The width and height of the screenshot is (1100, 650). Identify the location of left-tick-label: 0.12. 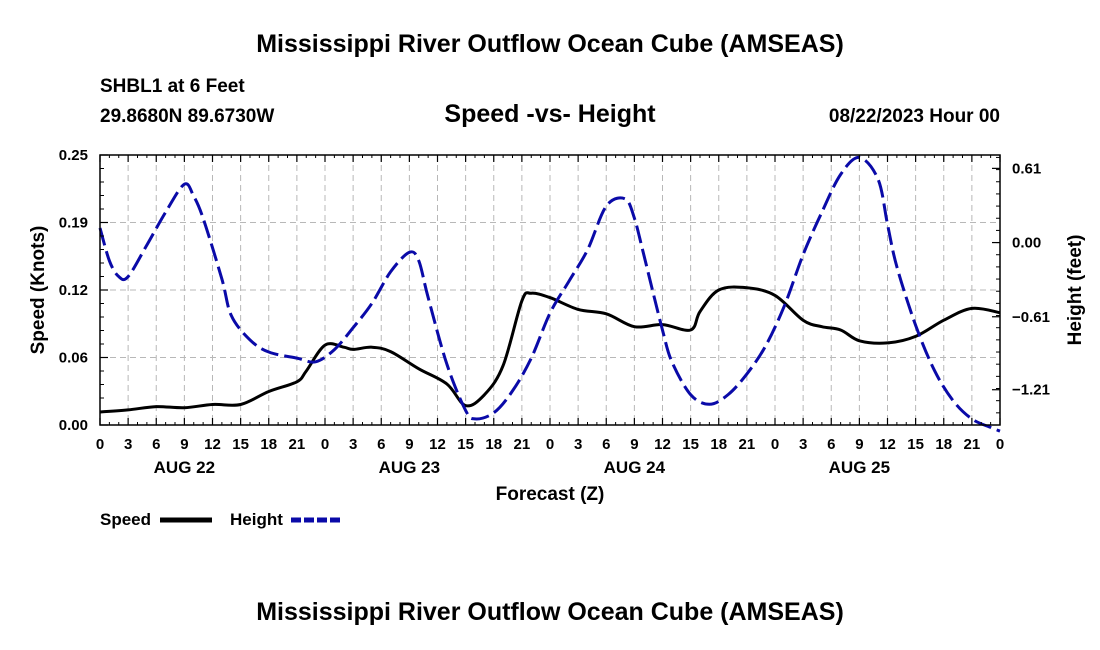
(73, 290).